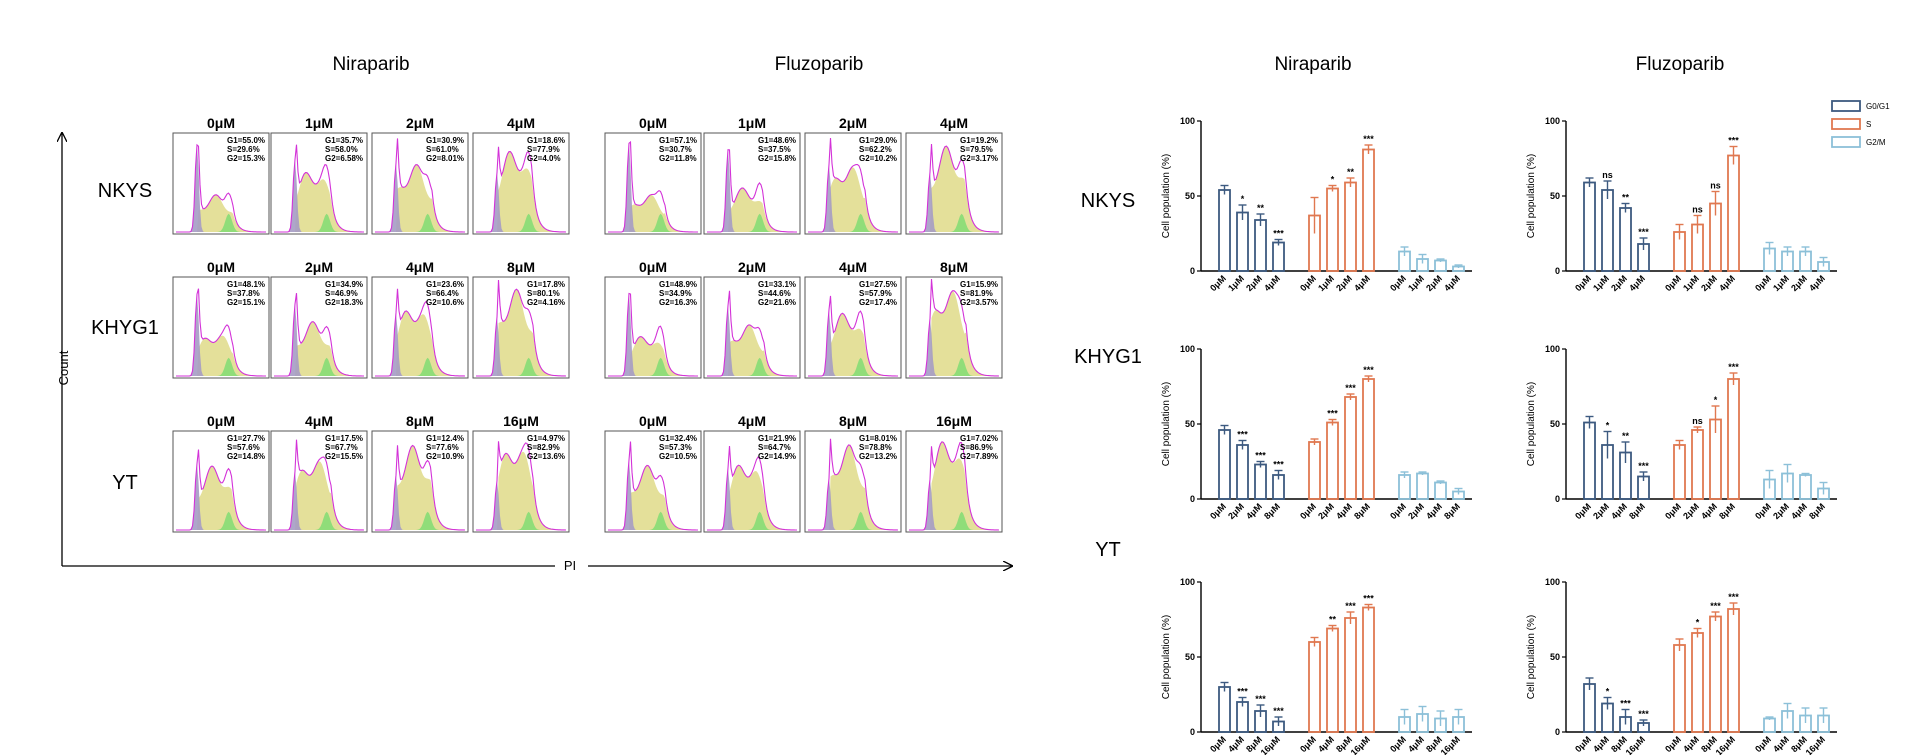 The width and height of the screenshot is (1920, 755). What do you see at coordinates (243, 149) in the screenshot?
I see `histogram-s-text: S=29.6%` at bounding box center [243, 149].